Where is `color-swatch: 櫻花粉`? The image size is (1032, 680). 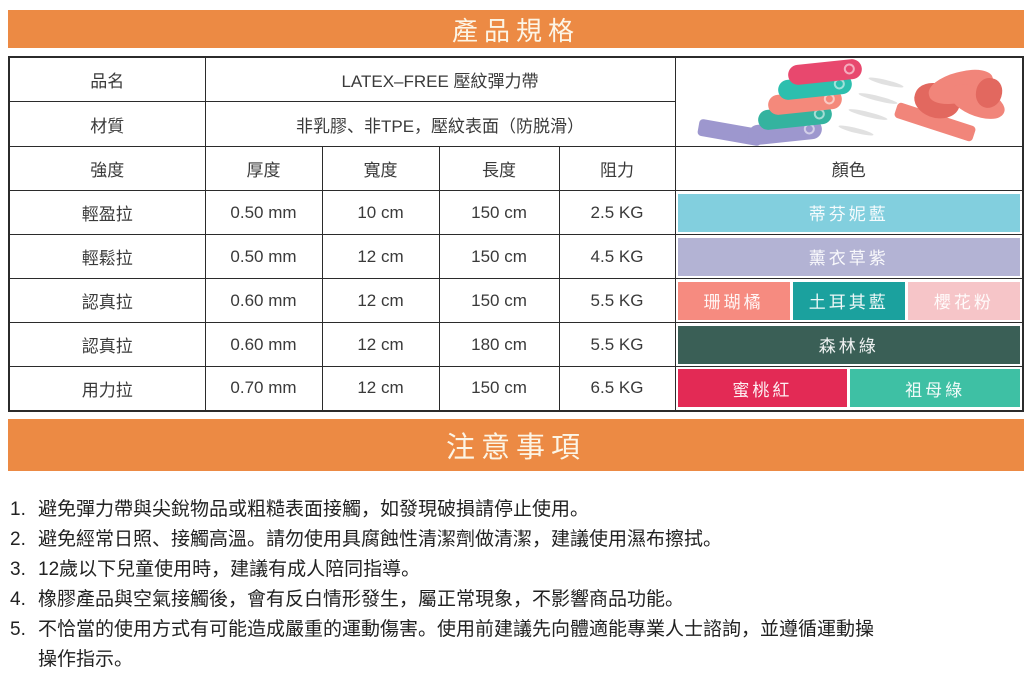 color-swatch: 櫻花粉 is located at coordinates (964, 300).